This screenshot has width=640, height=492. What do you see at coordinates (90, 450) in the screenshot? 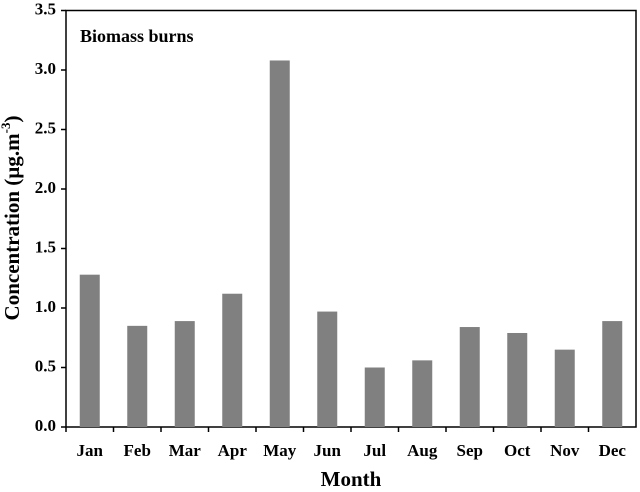
I see `x-tick-label: Jan` at bounding box center [90, 450].